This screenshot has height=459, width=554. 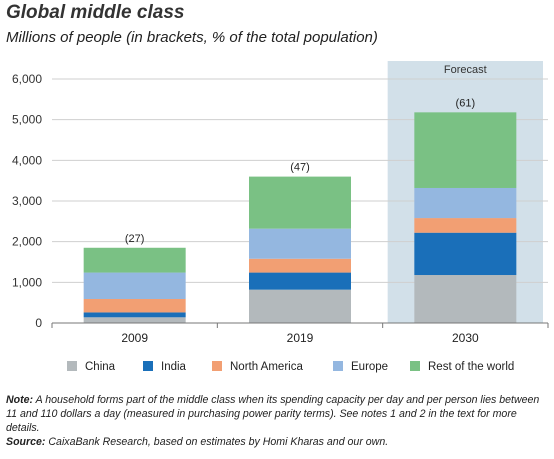 I want to click on y-tick-label: 6,000, so click(x=27, y=79).